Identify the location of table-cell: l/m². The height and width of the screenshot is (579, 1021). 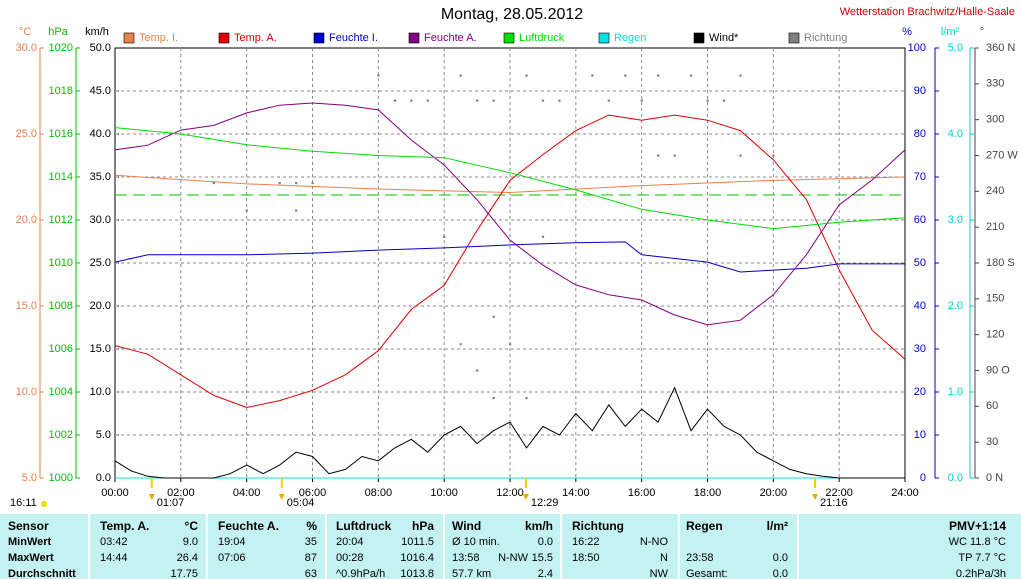
(777, 526).